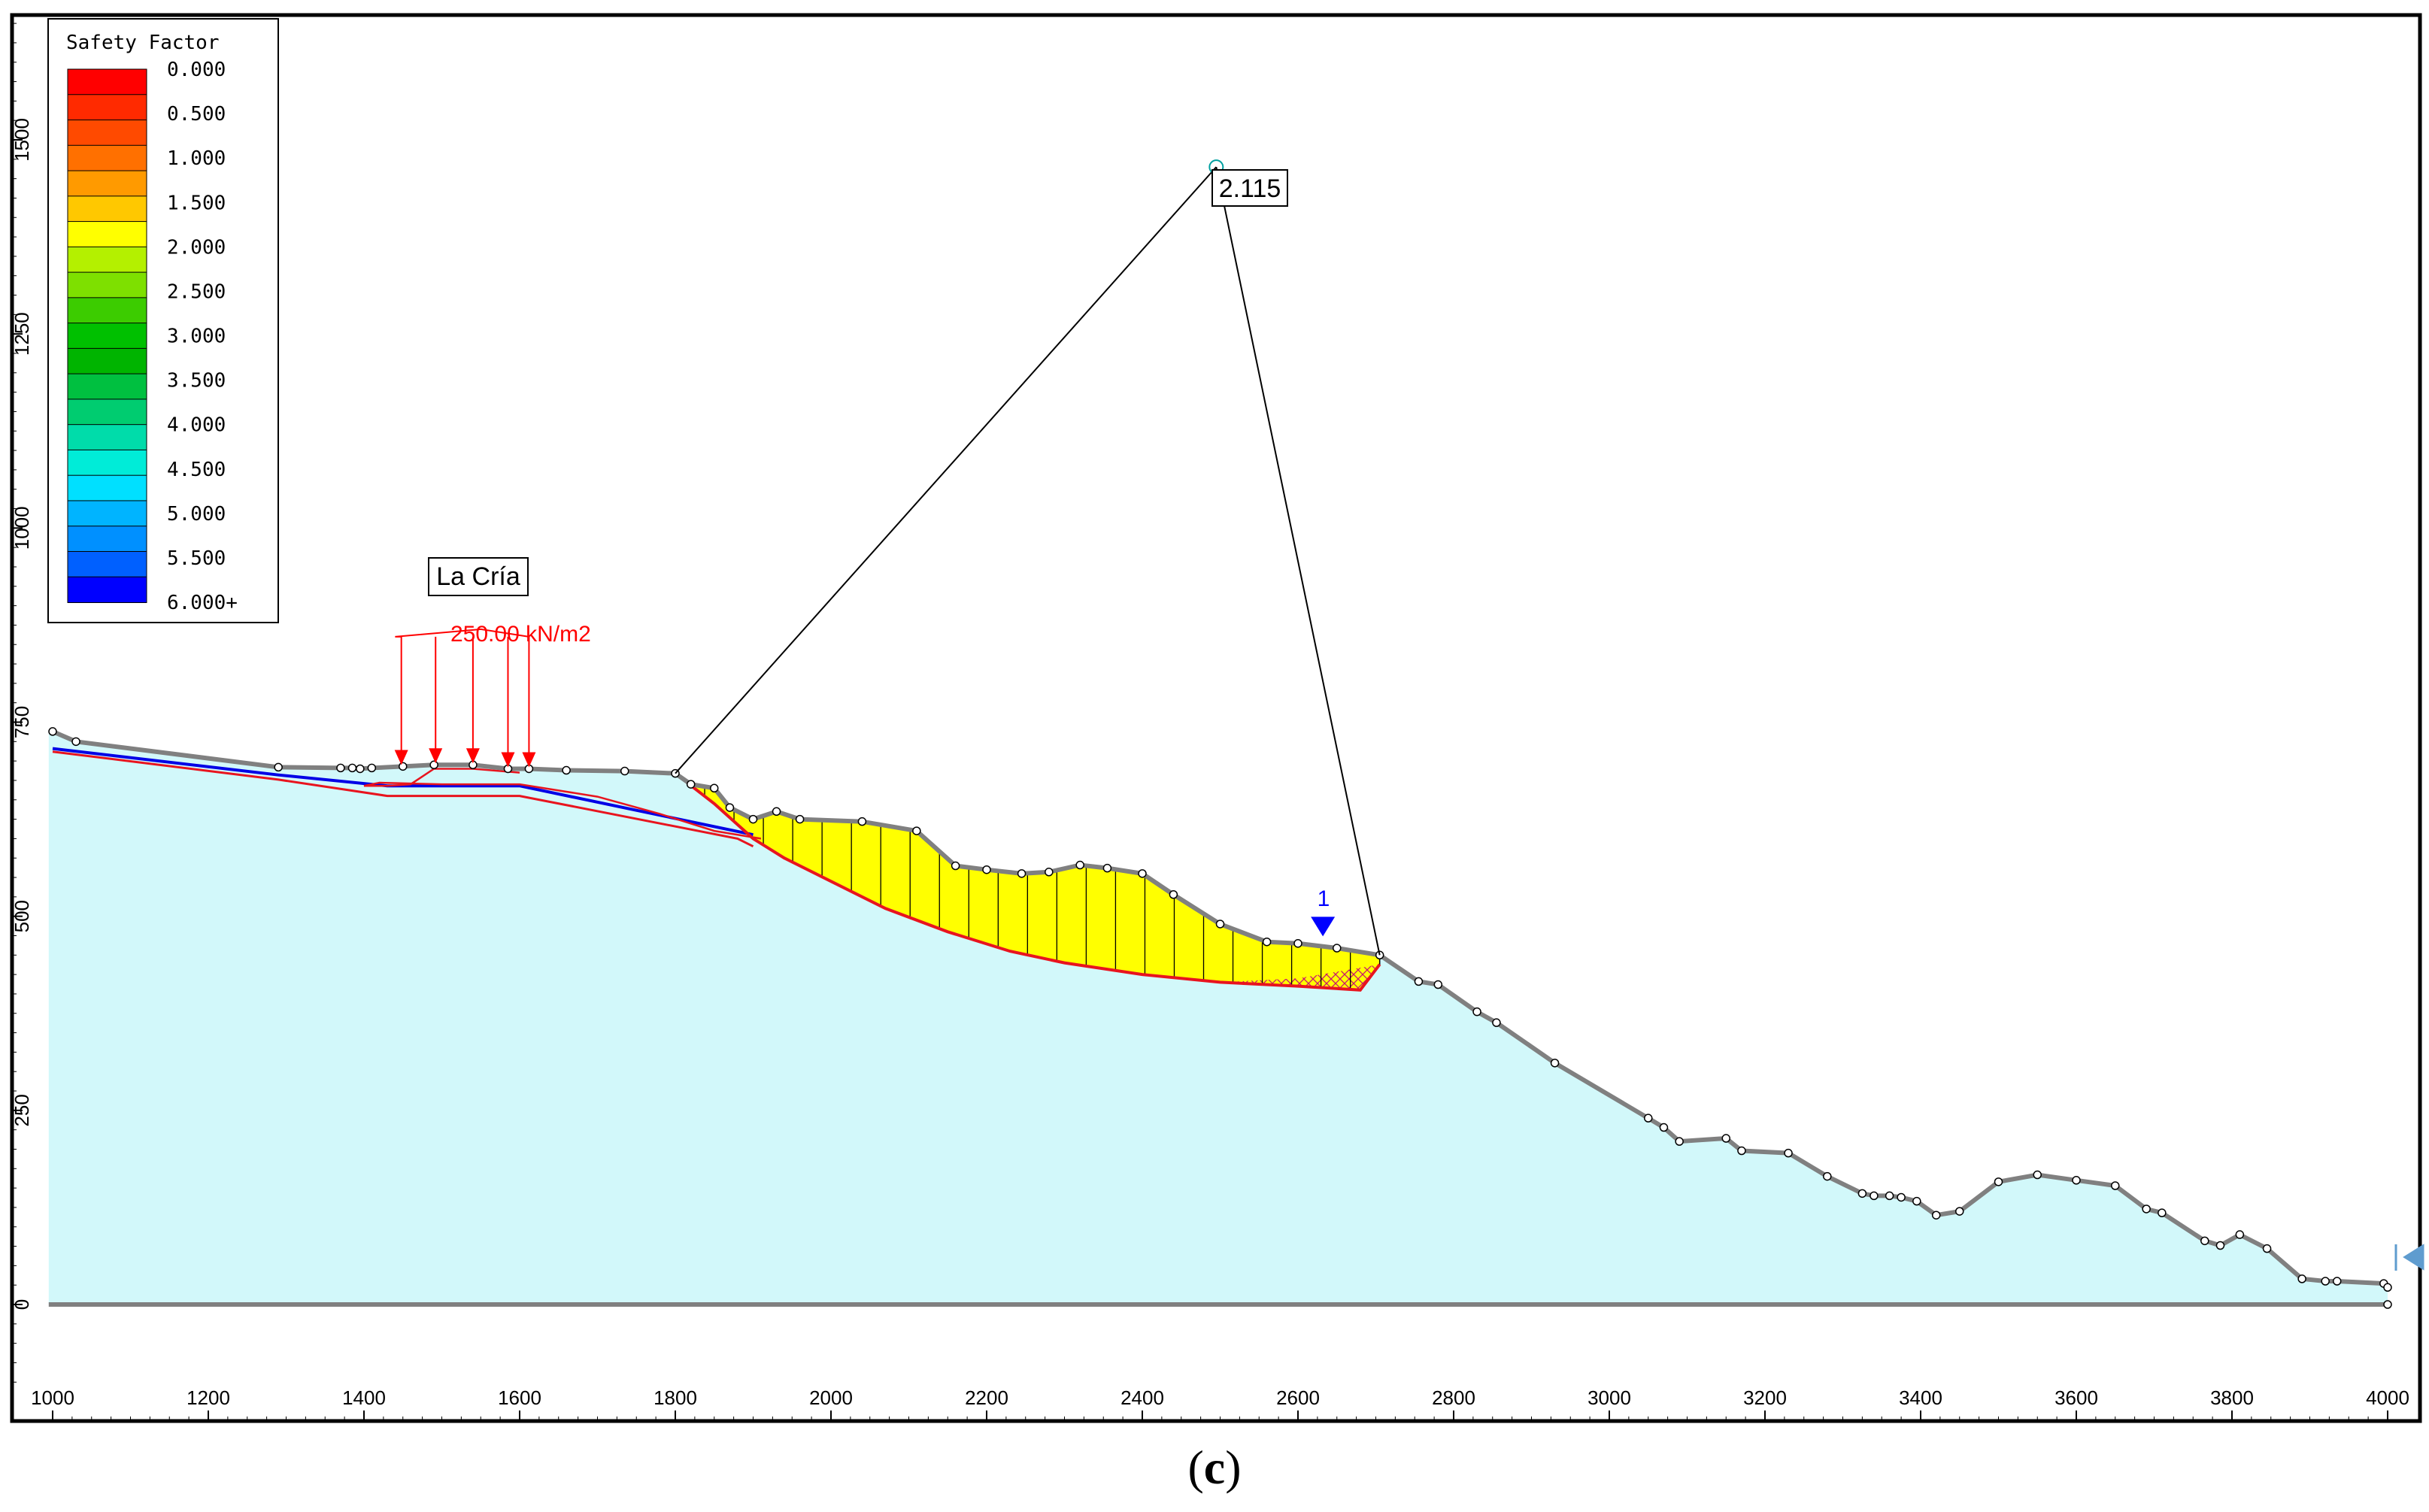  Describe the element at coordinates (675, 1397) in the screenshot. I see `x-tick-label: 1800` at that location.